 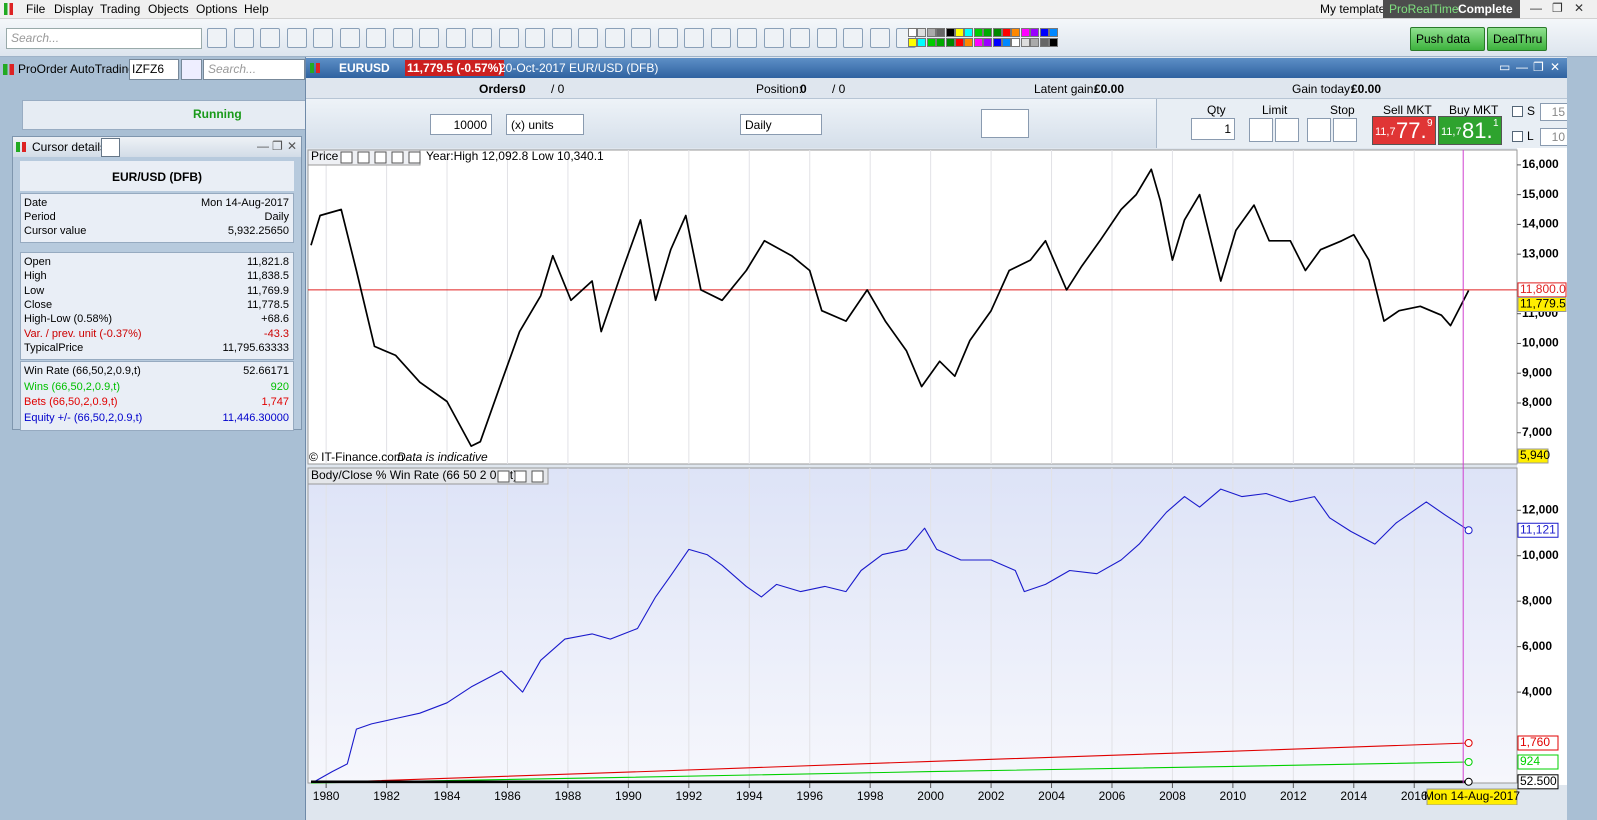 I want to click on l-input: 10, so click(x=1554, y=137).